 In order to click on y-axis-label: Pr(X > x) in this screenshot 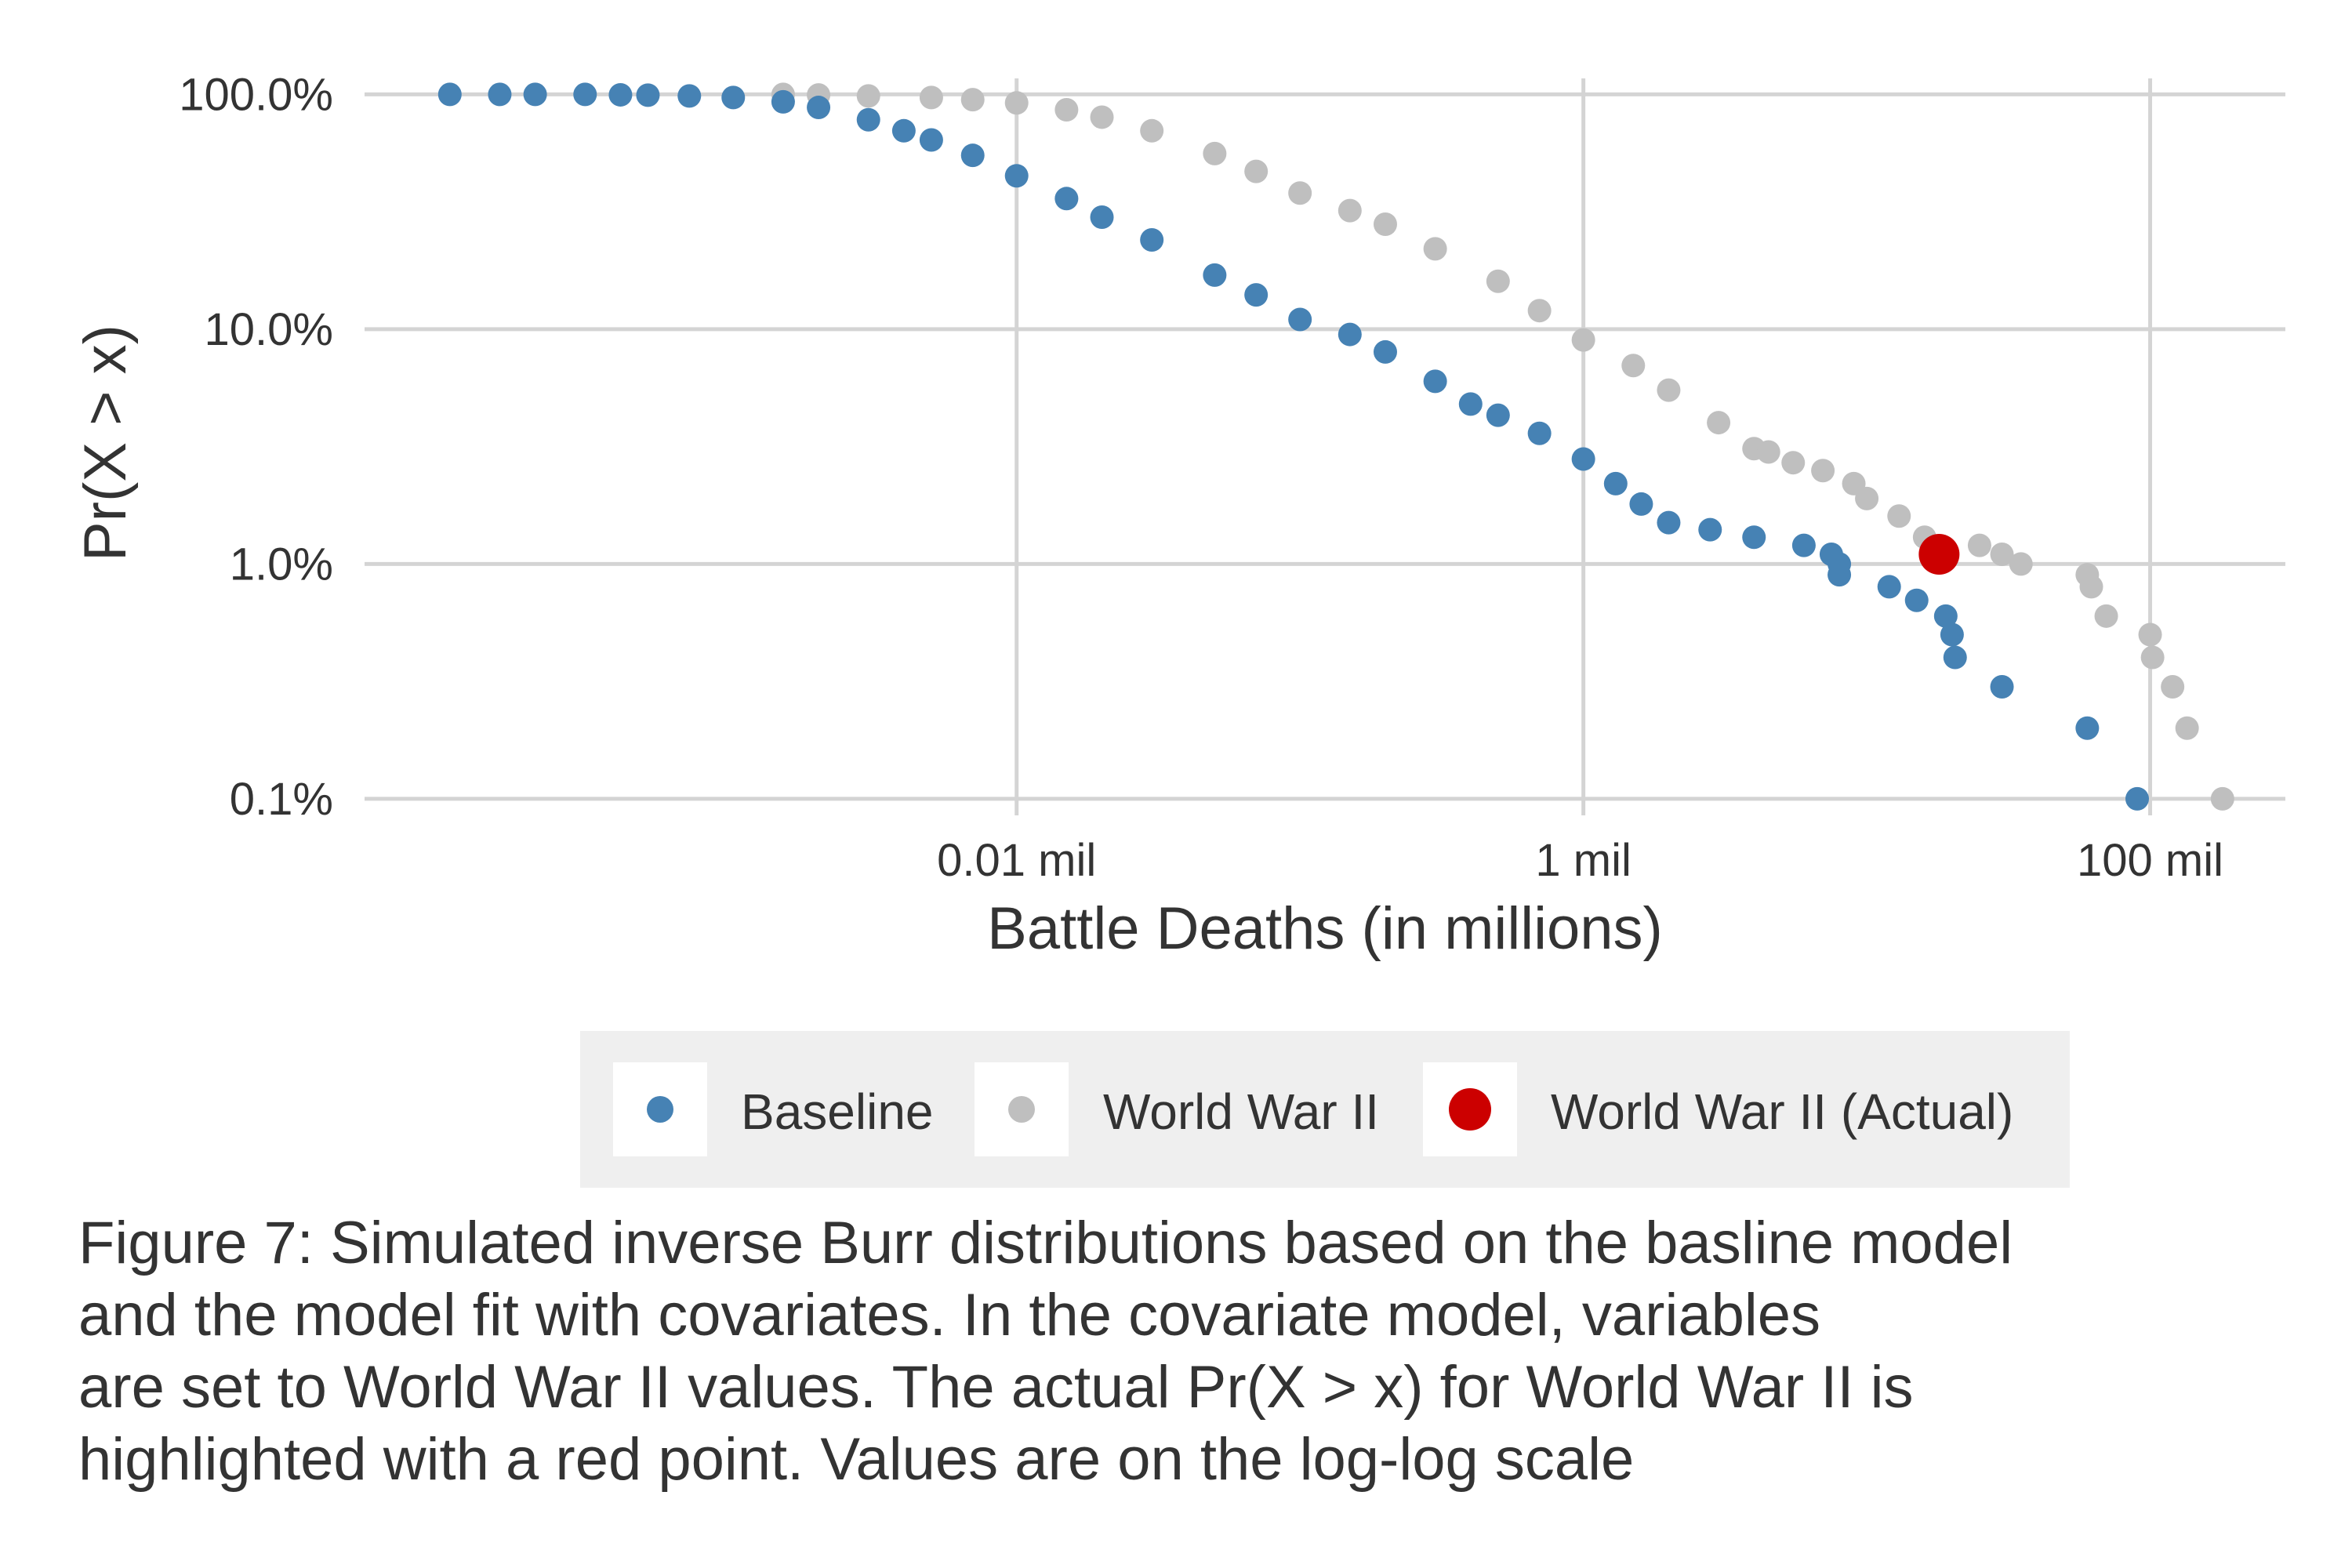, I will do `click(105, 443)`.